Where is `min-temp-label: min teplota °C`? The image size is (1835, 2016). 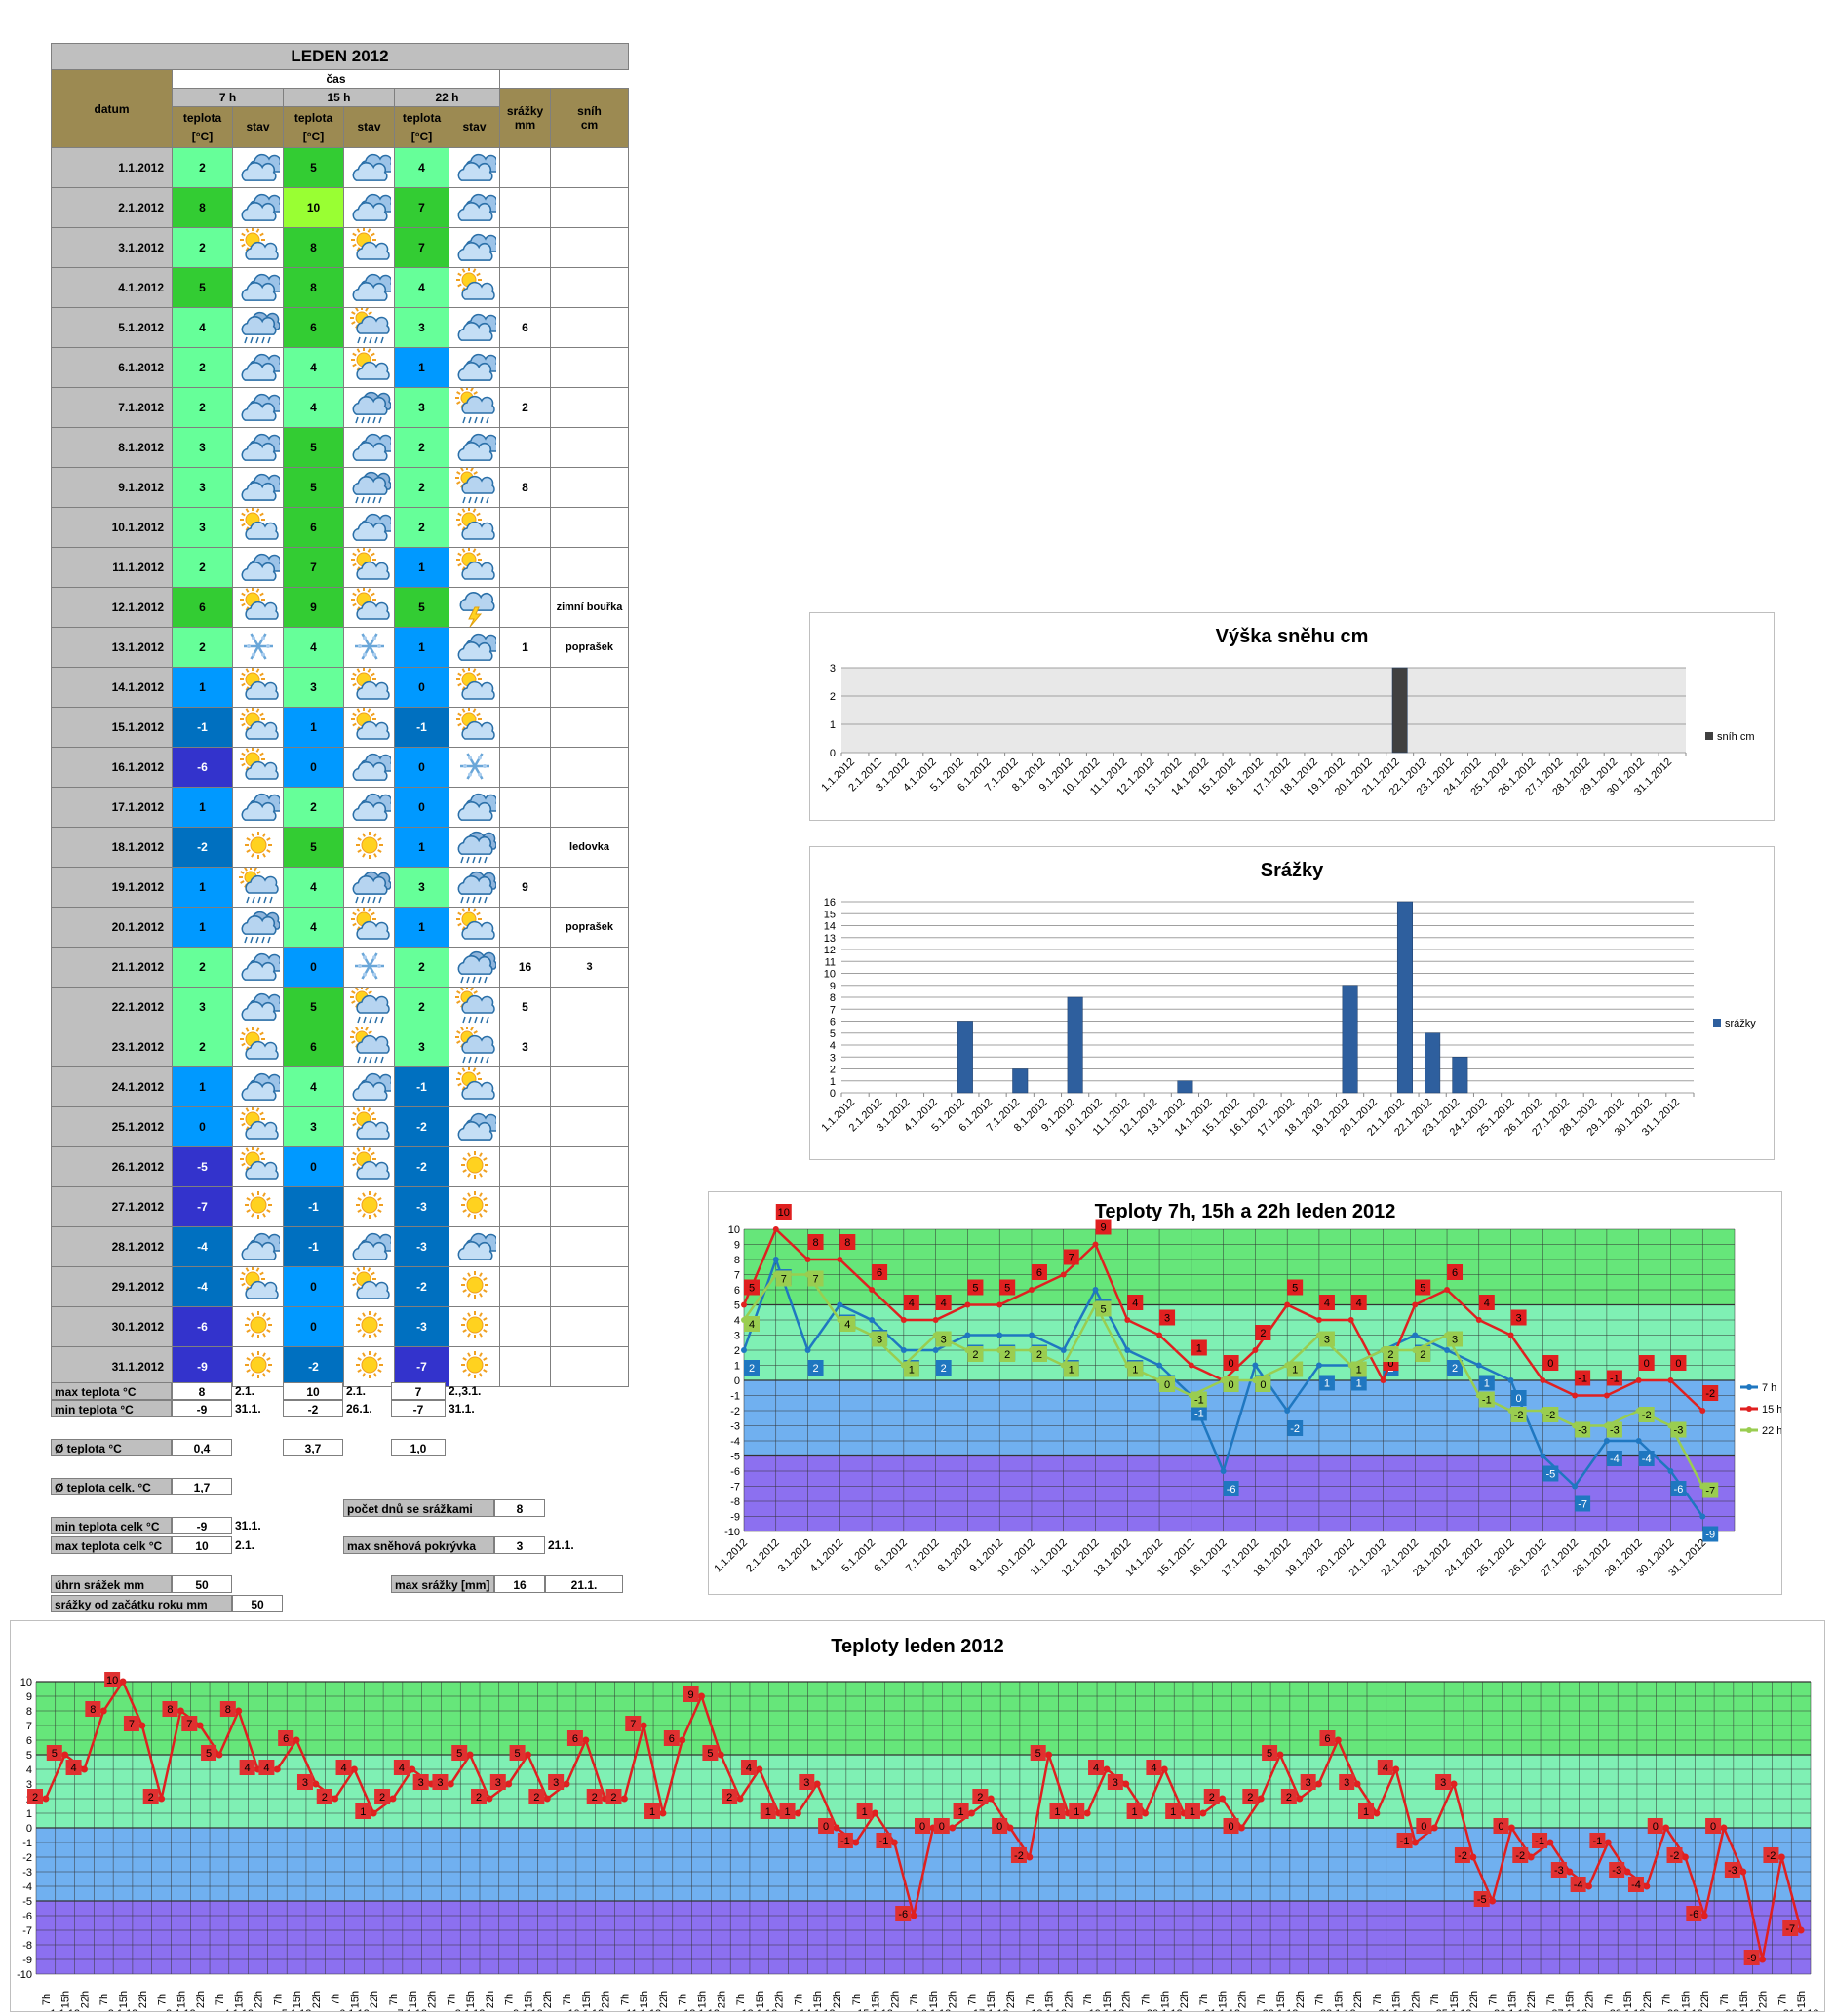 min-temp-label: min teplota °C is located at coordinates (112, 1408).